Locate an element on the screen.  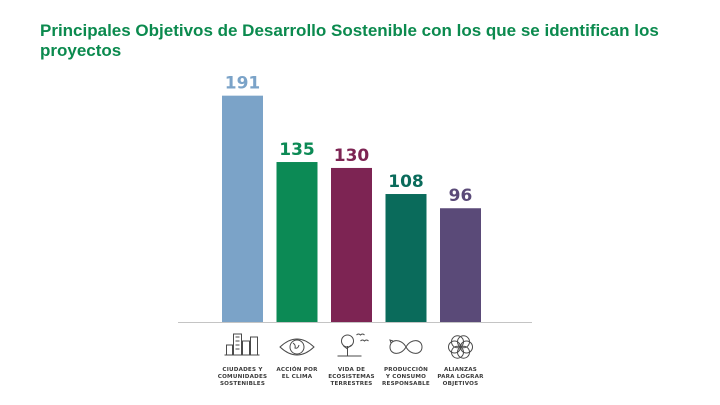
bar-value-label: 191 is located at coordinates (243, 84).